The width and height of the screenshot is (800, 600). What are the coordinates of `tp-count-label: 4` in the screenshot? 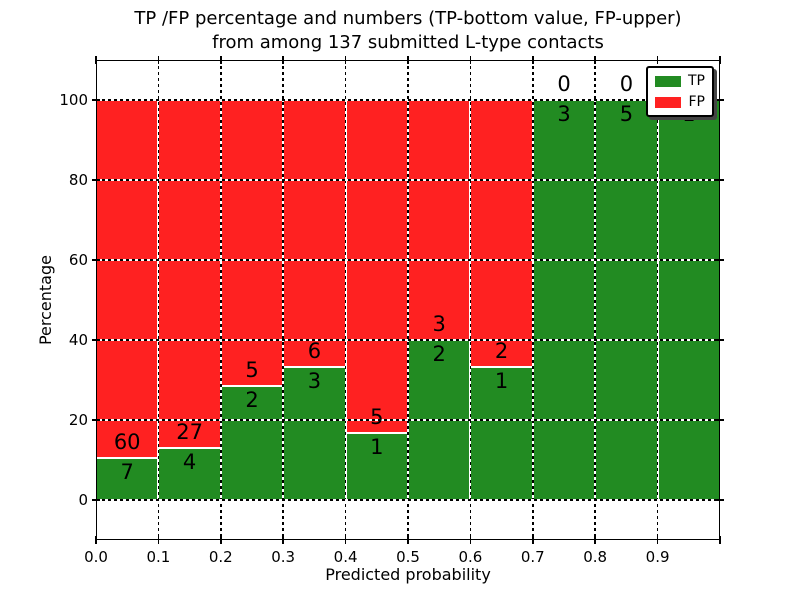 It's located at (189, 462).